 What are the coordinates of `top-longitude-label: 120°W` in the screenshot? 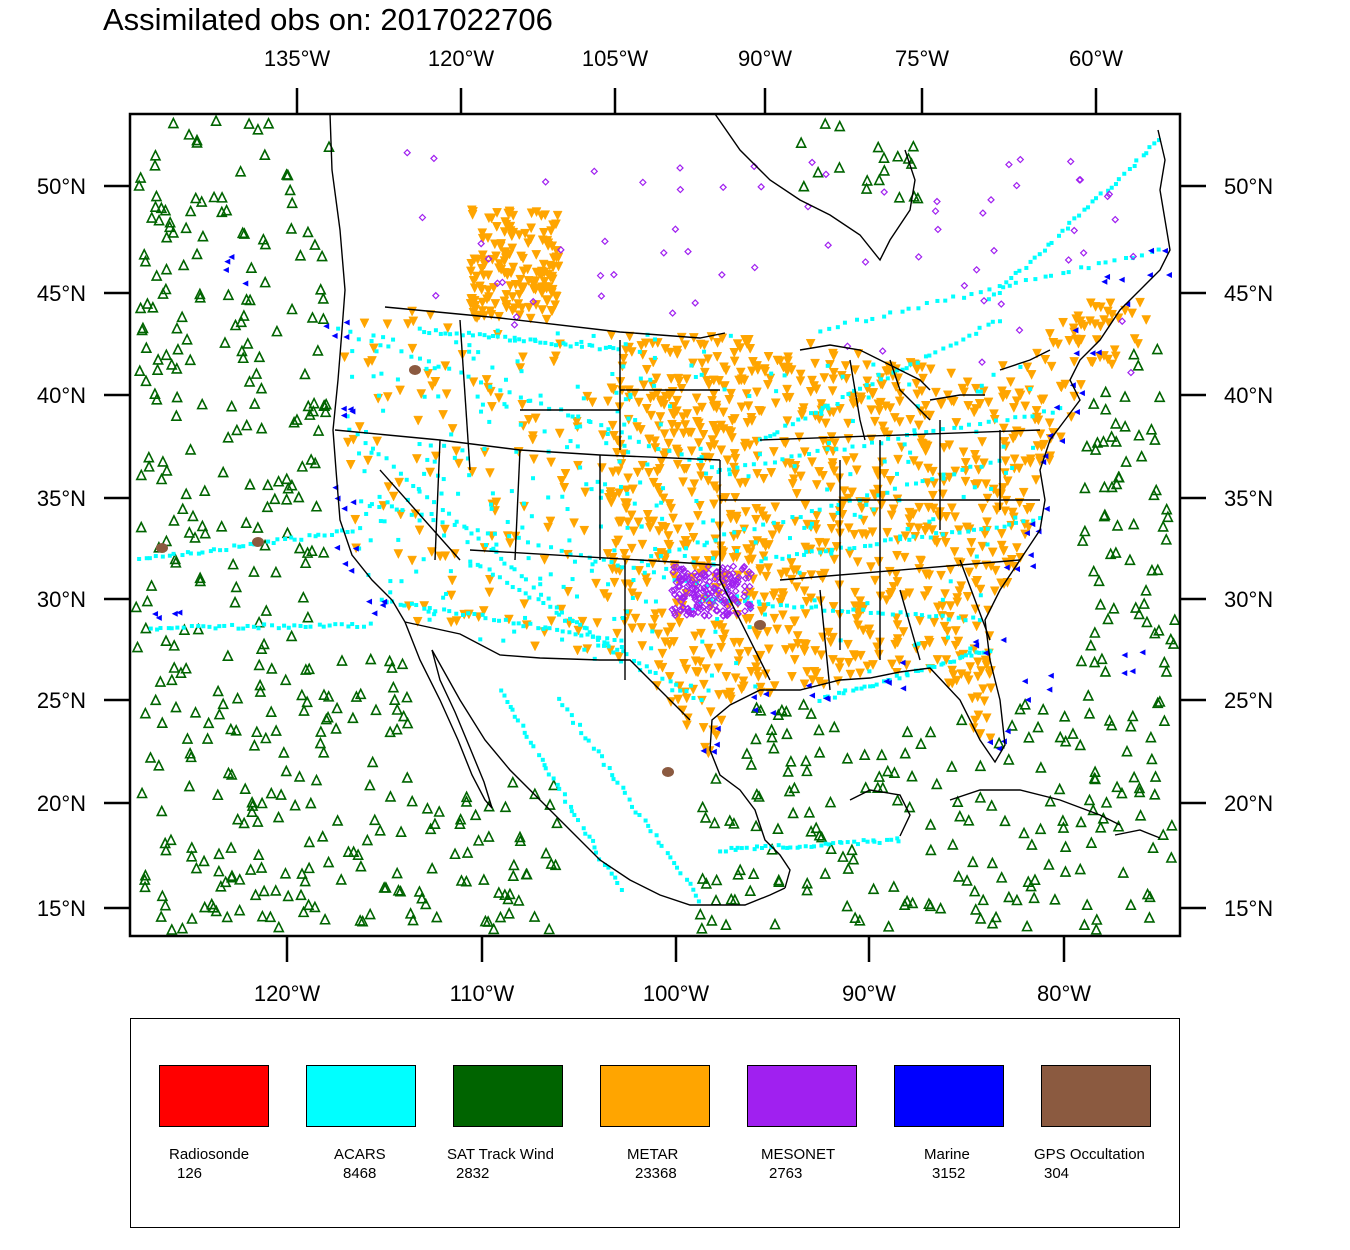 It's located at (461, 58).